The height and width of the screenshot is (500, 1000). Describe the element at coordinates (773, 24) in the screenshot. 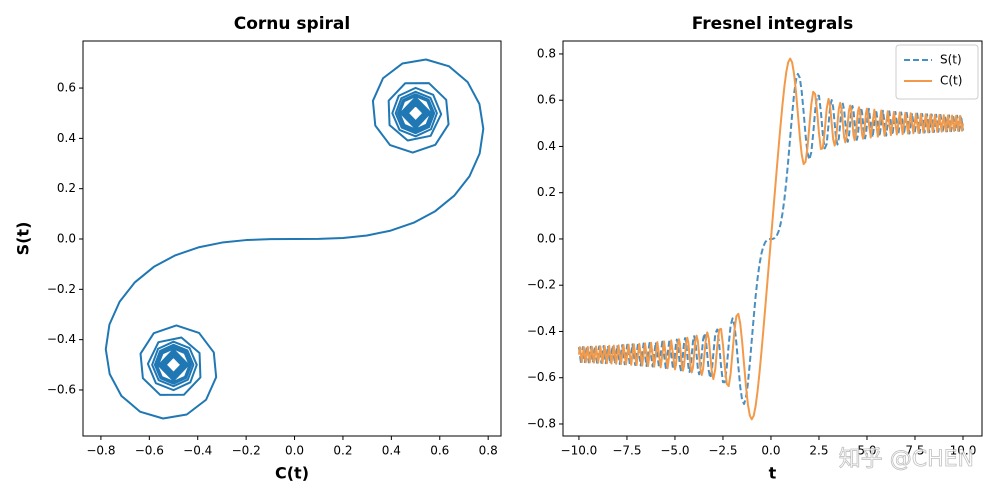

I see `chart-title: Fresnel integrals` at that location.